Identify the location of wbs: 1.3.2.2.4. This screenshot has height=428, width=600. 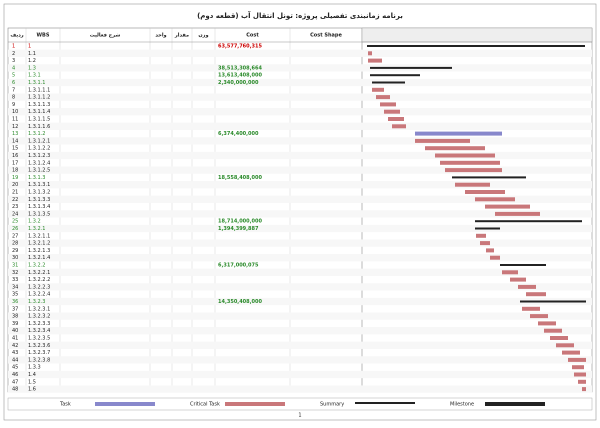
(39, 295).